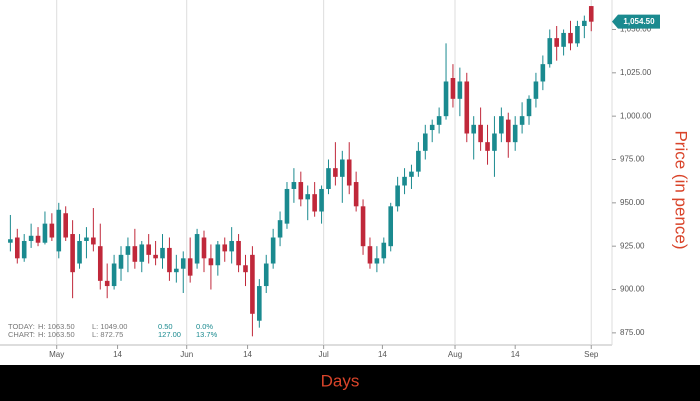 This screenshot has width=700, height=401. What do you see at coordinates (186, 354) in the screenshot?
I see `x-tick-label: Jun` at bounding box center [186, 354].